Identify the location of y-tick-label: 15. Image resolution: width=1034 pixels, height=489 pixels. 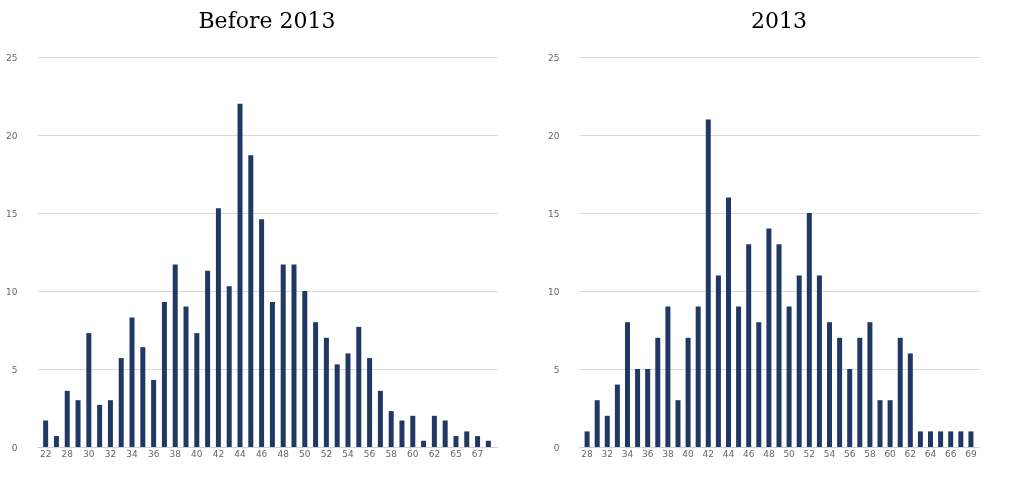
(12, 213).